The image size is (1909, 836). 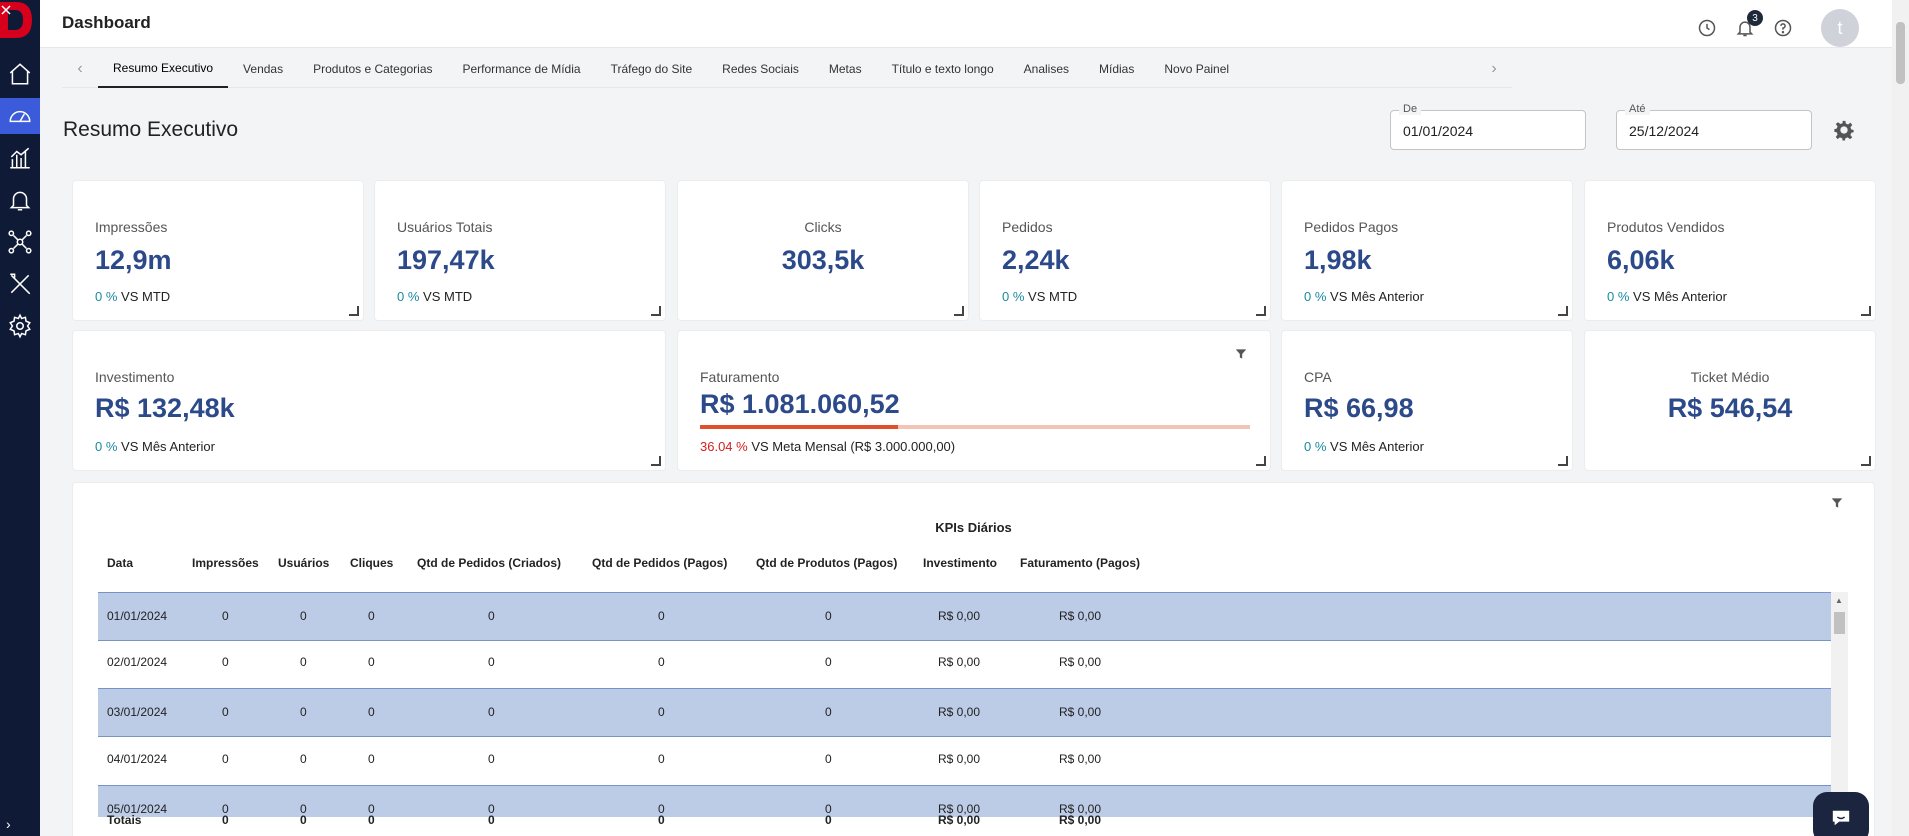 What do you see at coordinates (304, 563) in the screenshot?
I see `column-header: Usuários` at bounding box center [304, 563].